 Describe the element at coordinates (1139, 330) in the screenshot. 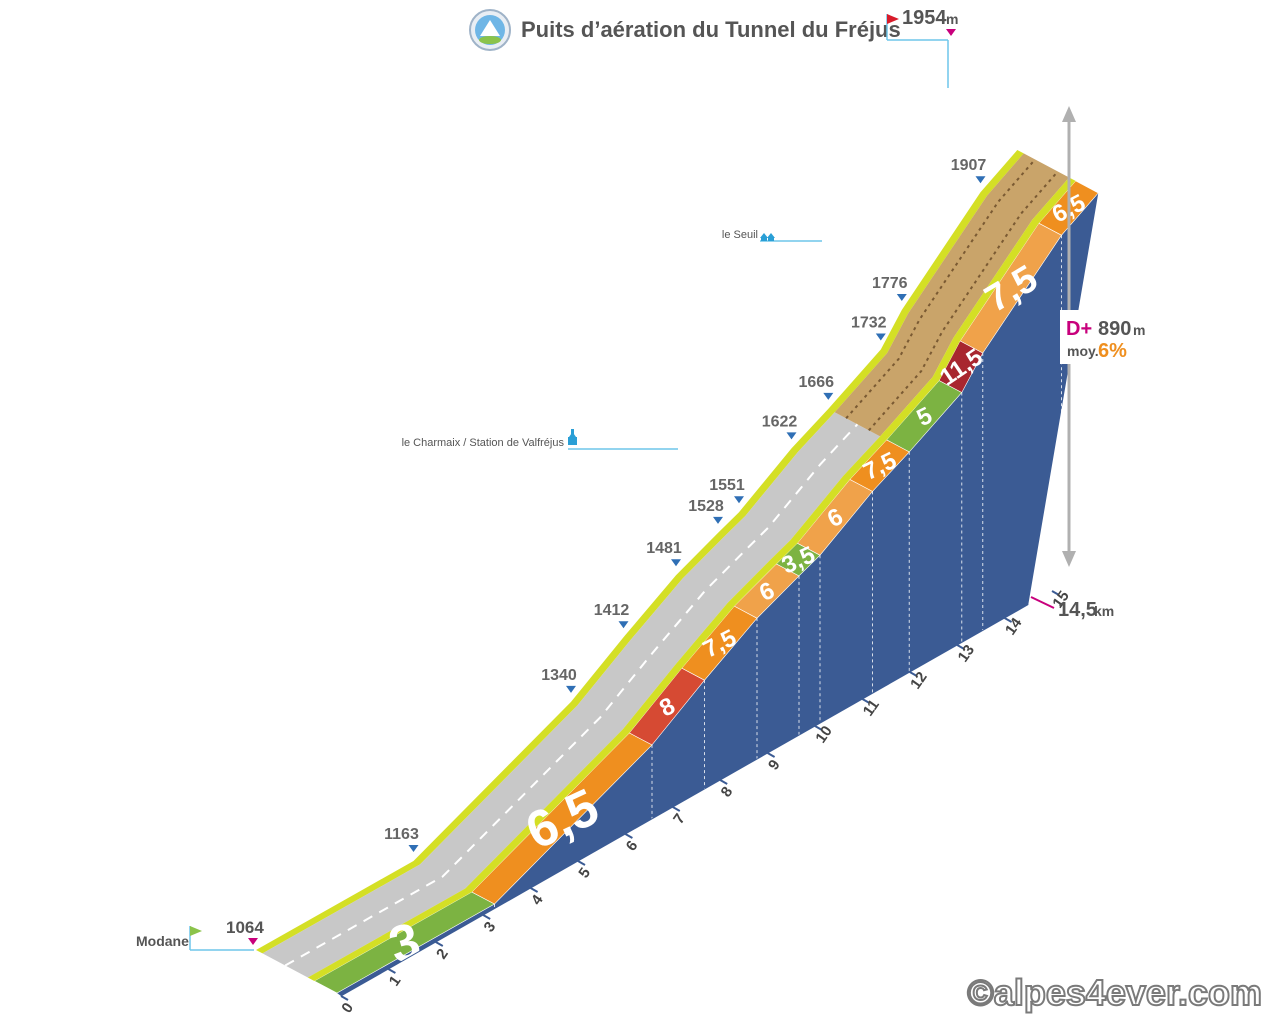

I see `gain-unit: m` at that location.